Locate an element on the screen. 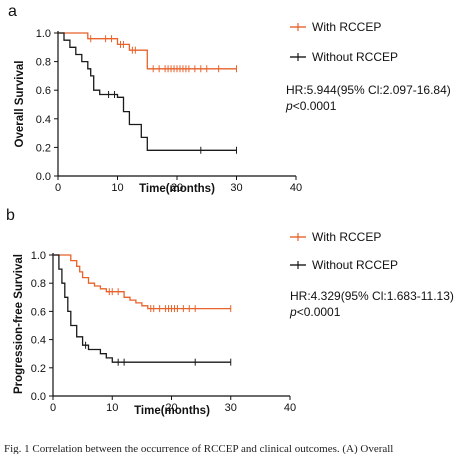 This screenshot has height=454, width=474. panel-b-letter: b is located at coordinates (10, 215).